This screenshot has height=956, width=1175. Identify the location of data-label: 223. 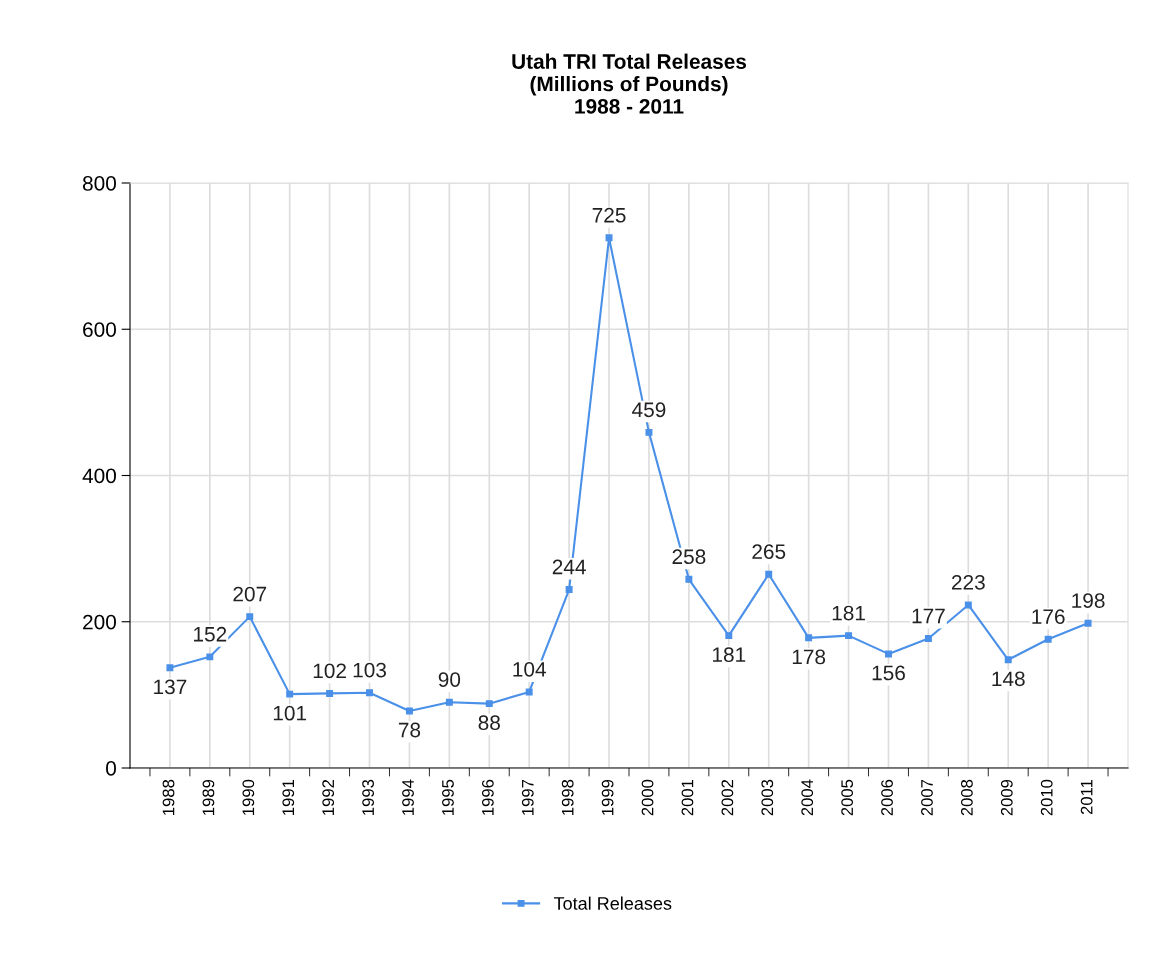
(968, 582).